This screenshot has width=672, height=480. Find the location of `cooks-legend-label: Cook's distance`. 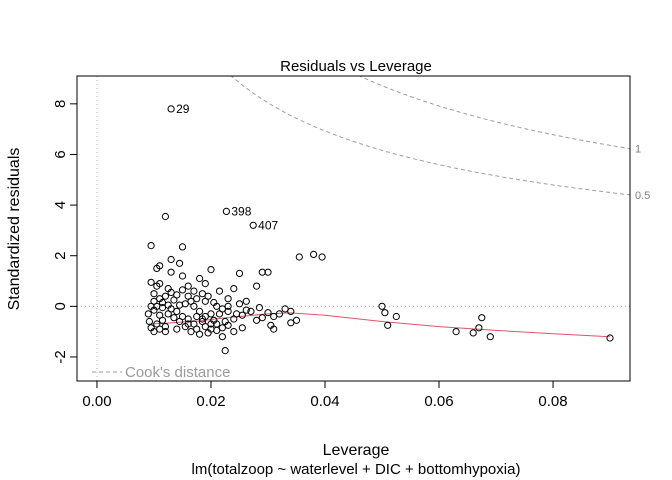

cooks-legend-label: Cook's distance is located at coordinates (177, 372).